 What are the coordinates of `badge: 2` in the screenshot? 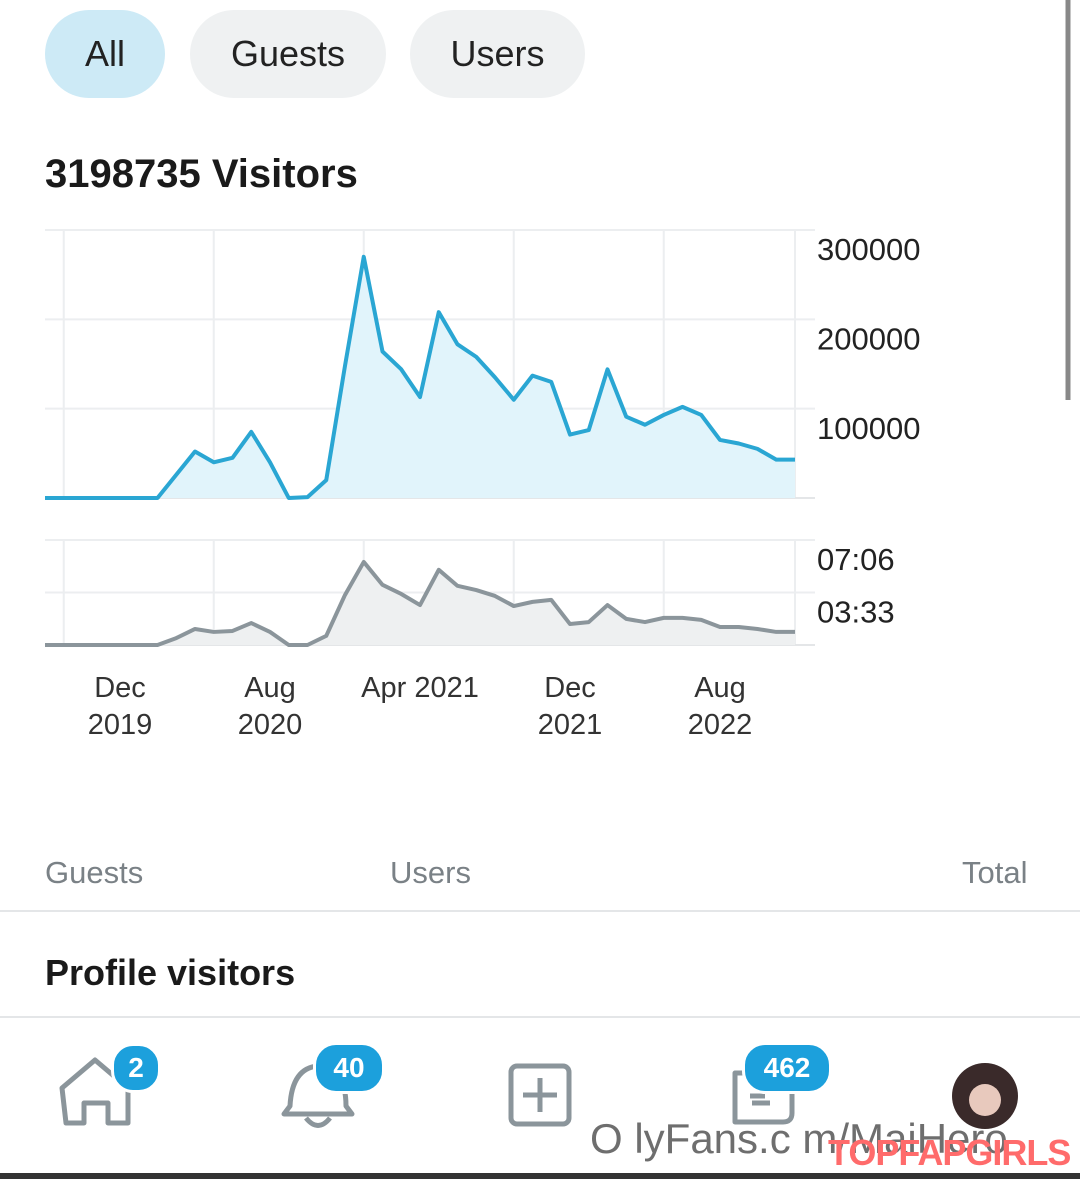 It's located at (136, 1068).